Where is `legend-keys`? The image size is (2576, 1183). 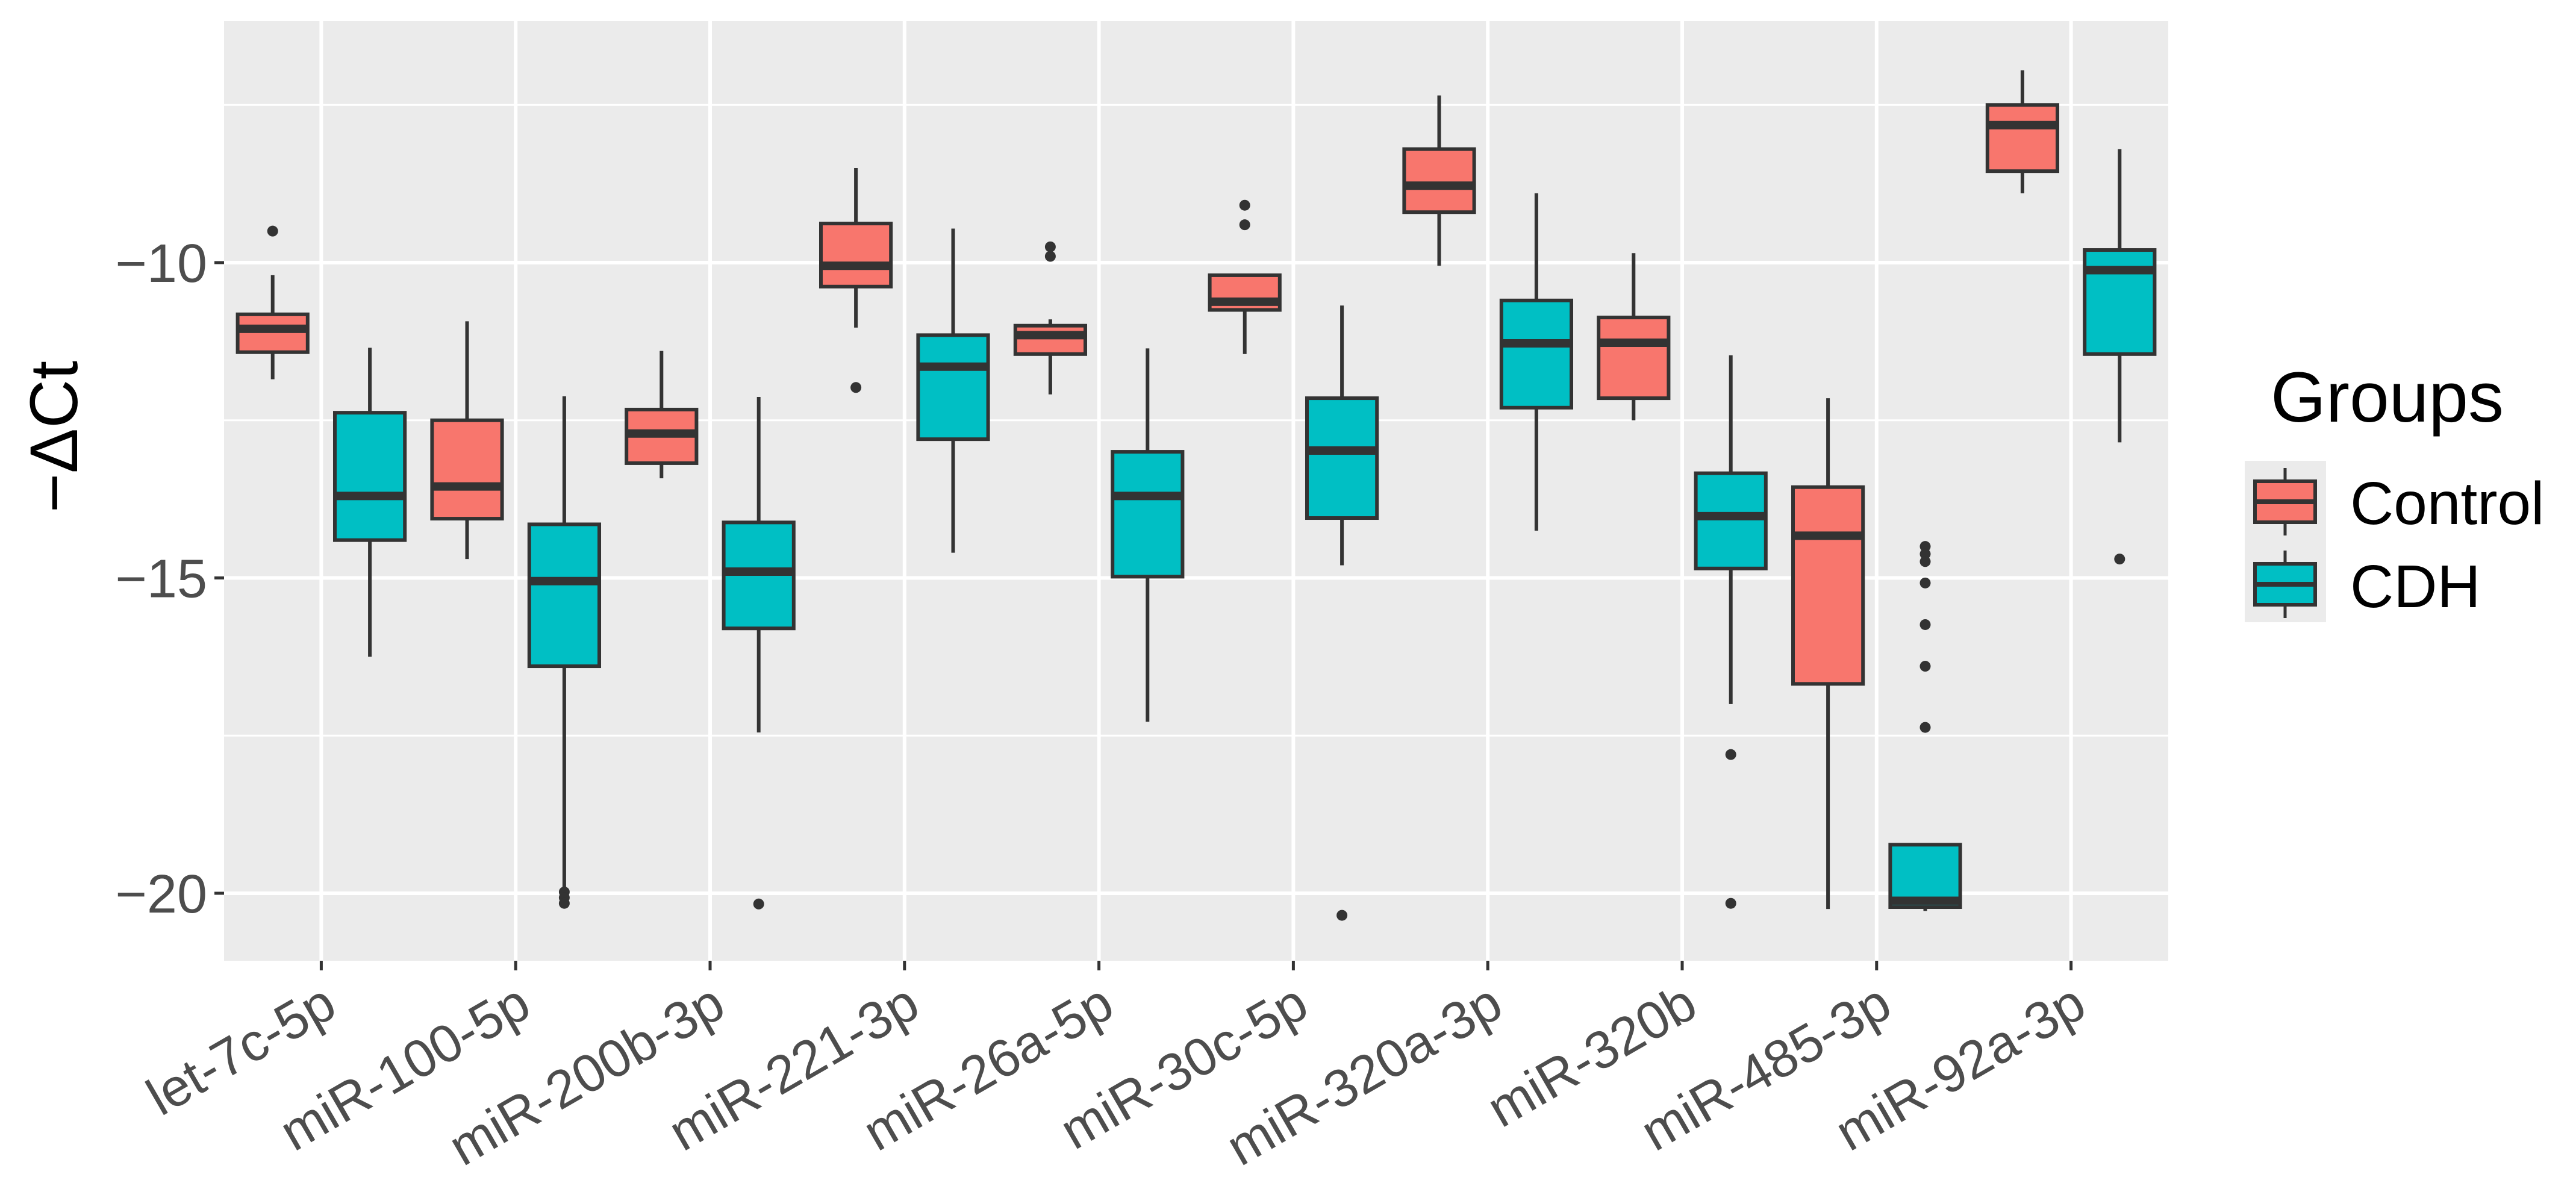 legend-keys is located at coordinates (2285, 543).